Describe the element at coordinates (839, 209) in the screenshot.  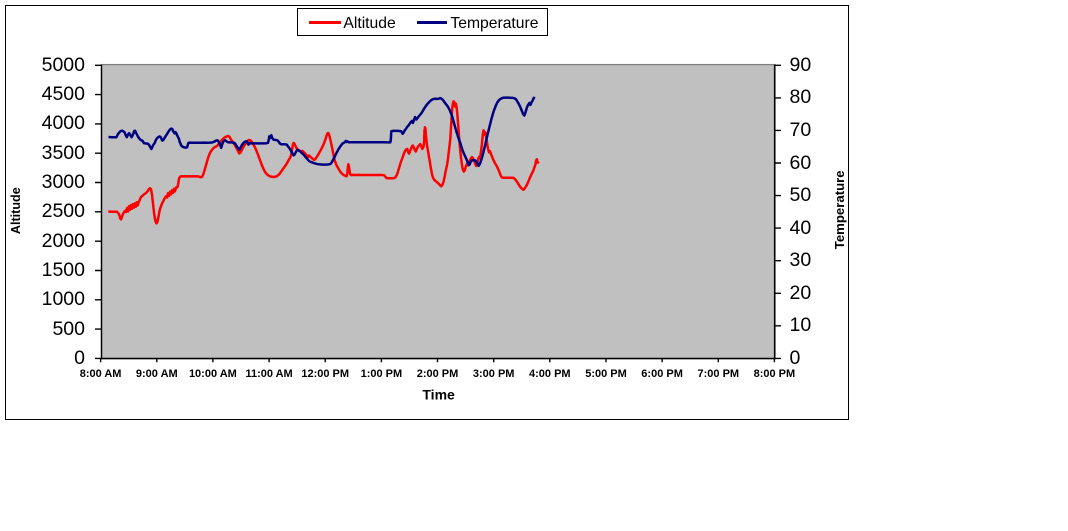
I see `svg-text: Temperature` at that location.